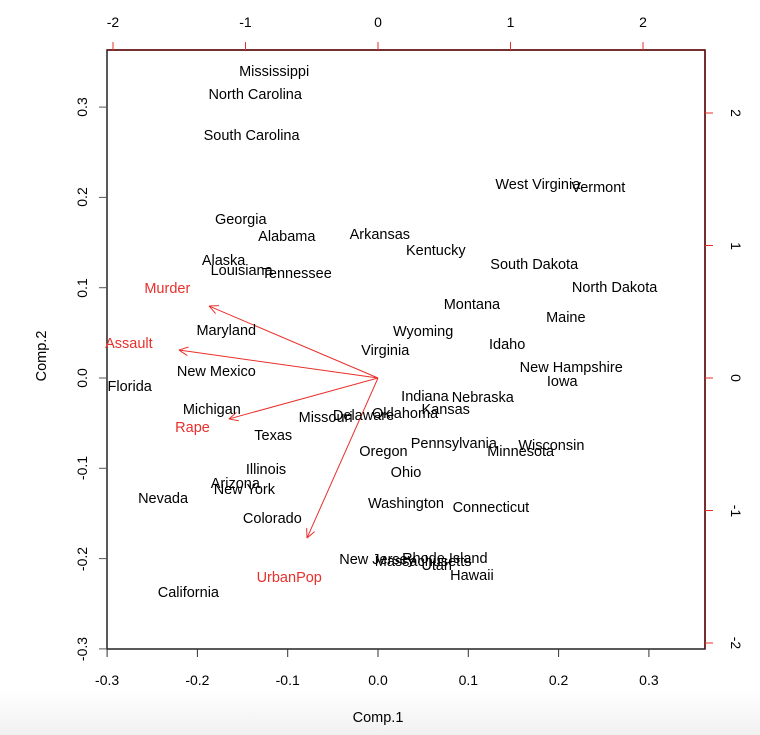 This screenshot has width=760, height=735. Describe the element at coordinates (534, 264) in the screenshot. I see `state-label: South Dakota` at that location.